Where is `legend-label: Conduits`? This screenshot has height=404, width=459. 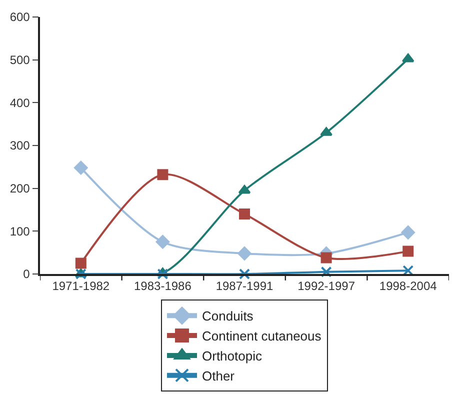
legend-label: Conduits is located at coordinates (228, 316).